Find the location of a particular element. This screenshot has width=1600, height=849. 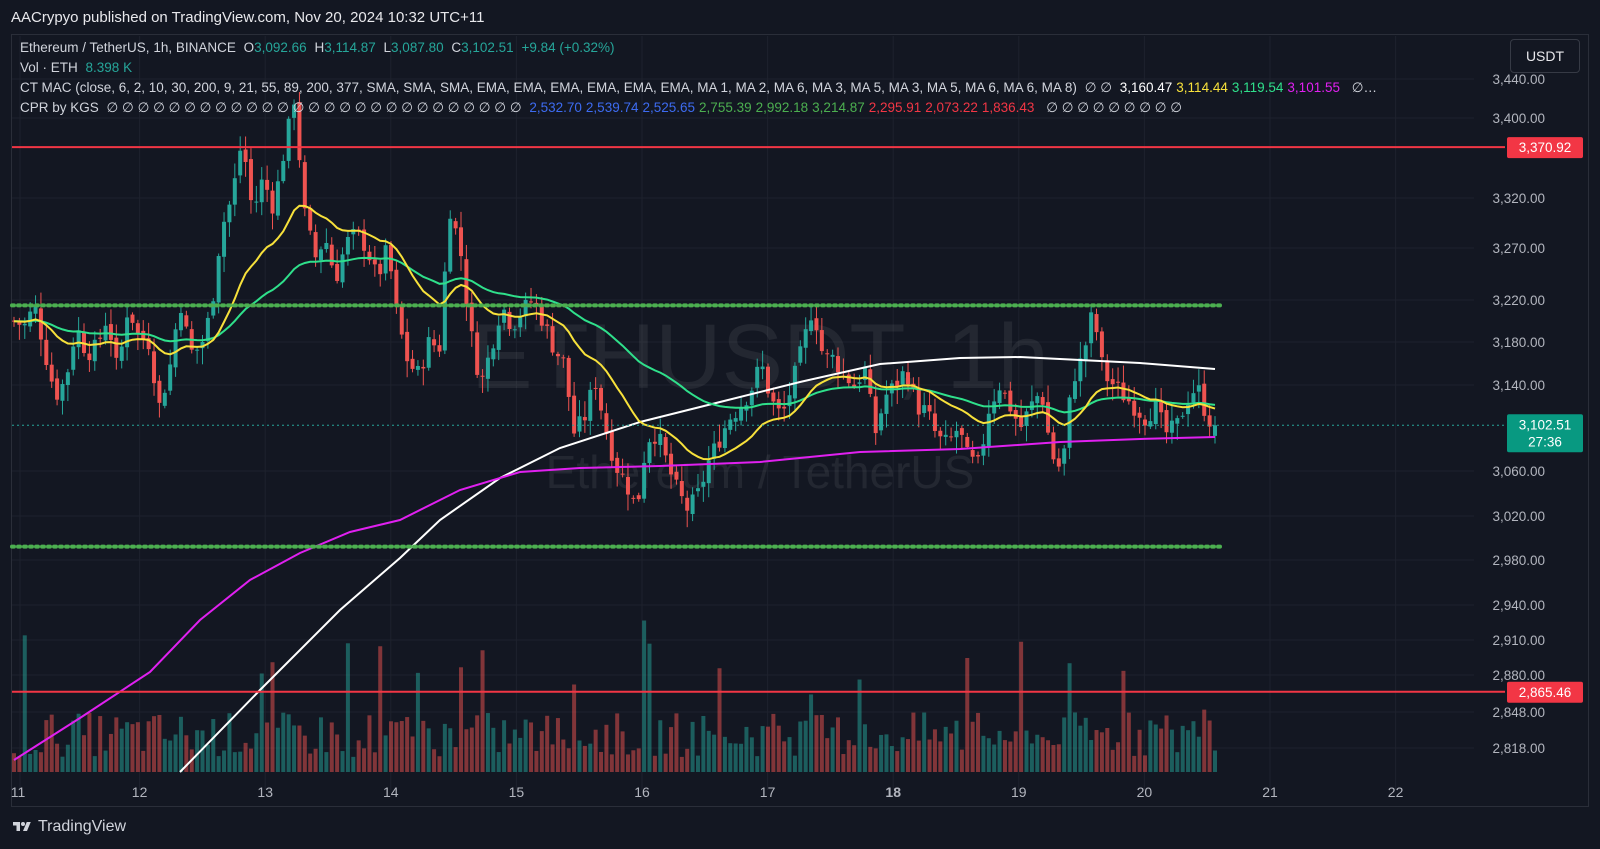

currency-button: USDT is located at coordinates (1545, 56).